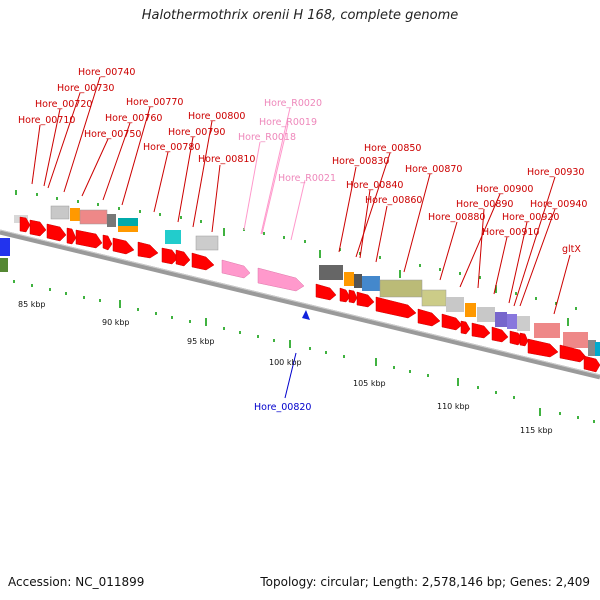 The width and height of the screenshot is (600, 600). Describe the element at coordinates (63, 104) in the screenshot. I see `label-hore-00720: Hore_00720` at that location.